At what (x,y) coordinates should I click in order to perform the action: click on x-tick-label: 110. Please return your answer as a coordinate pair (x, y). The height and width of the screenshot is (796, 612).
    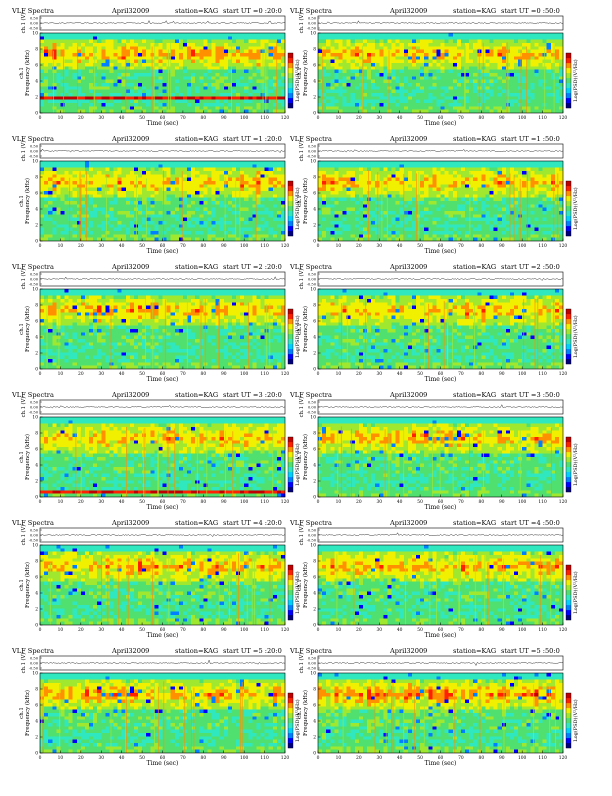
    Looking at the image, I should click on (264, 118).